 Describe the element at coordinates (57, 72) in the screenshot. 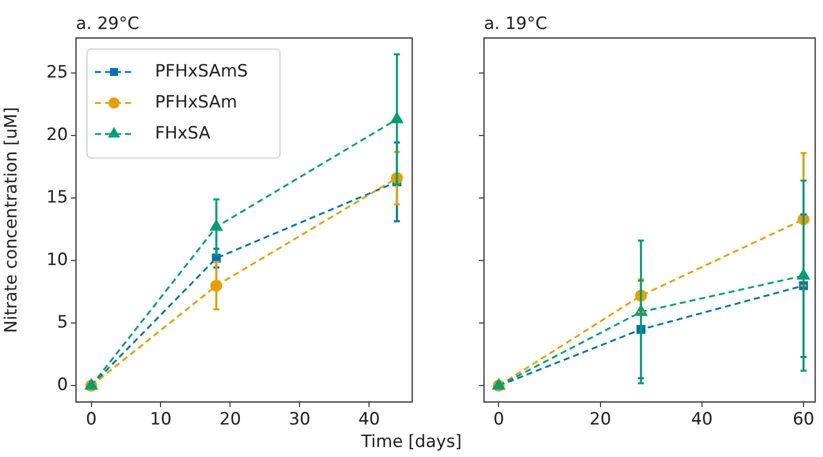

I see `y-tick-label: 25` at that location.